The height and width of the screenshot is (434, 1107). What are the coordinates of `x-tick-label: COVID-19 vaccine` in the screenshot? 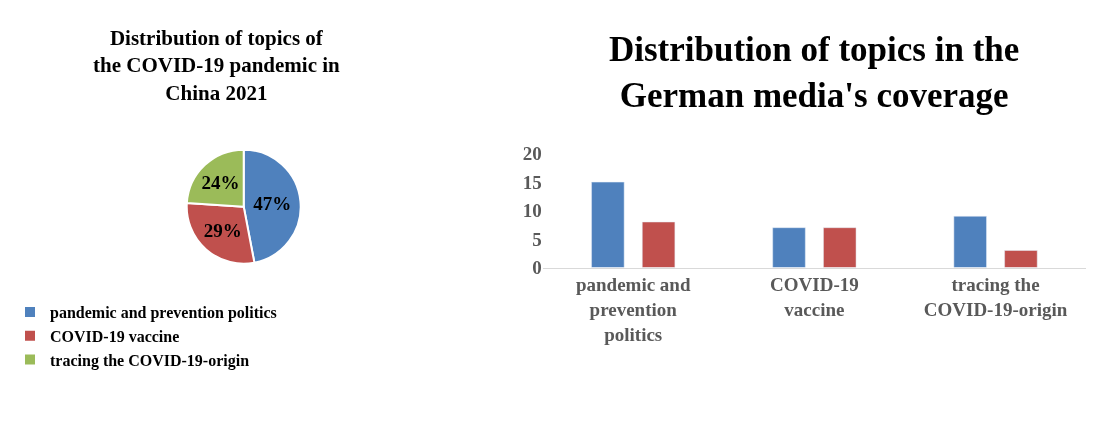 It's located at (814, 297).